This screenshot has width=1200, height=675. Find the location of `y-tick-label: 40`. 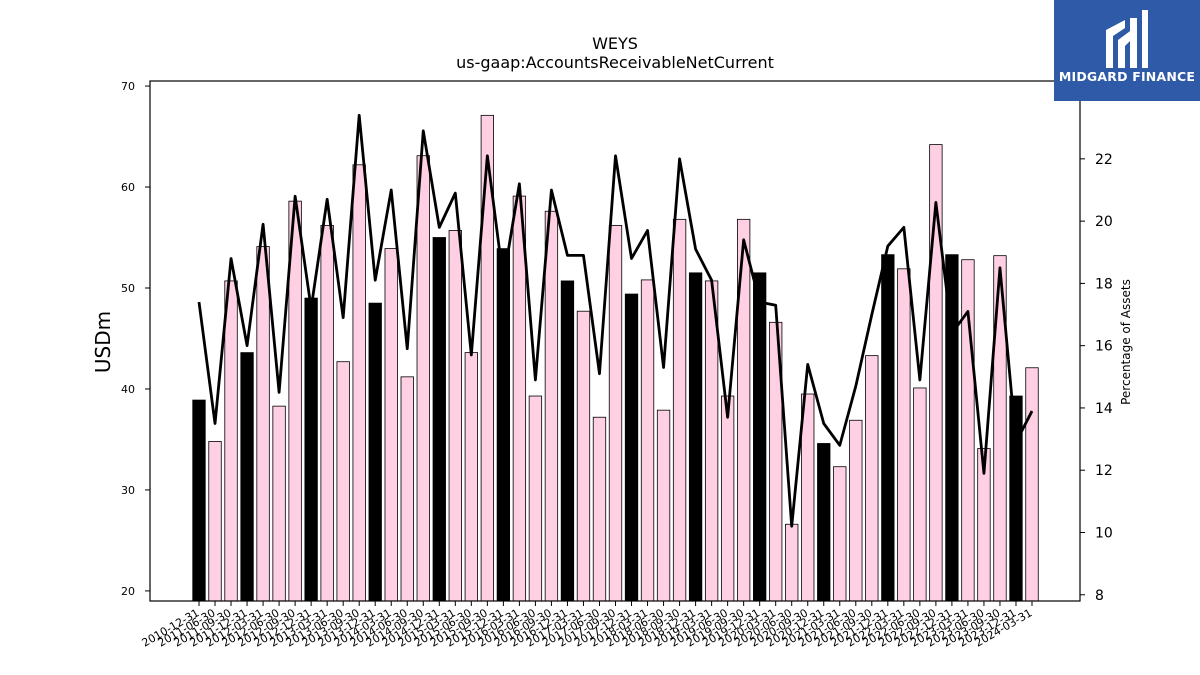

y-tick-label: 40 is located at coordinates (128, 389).